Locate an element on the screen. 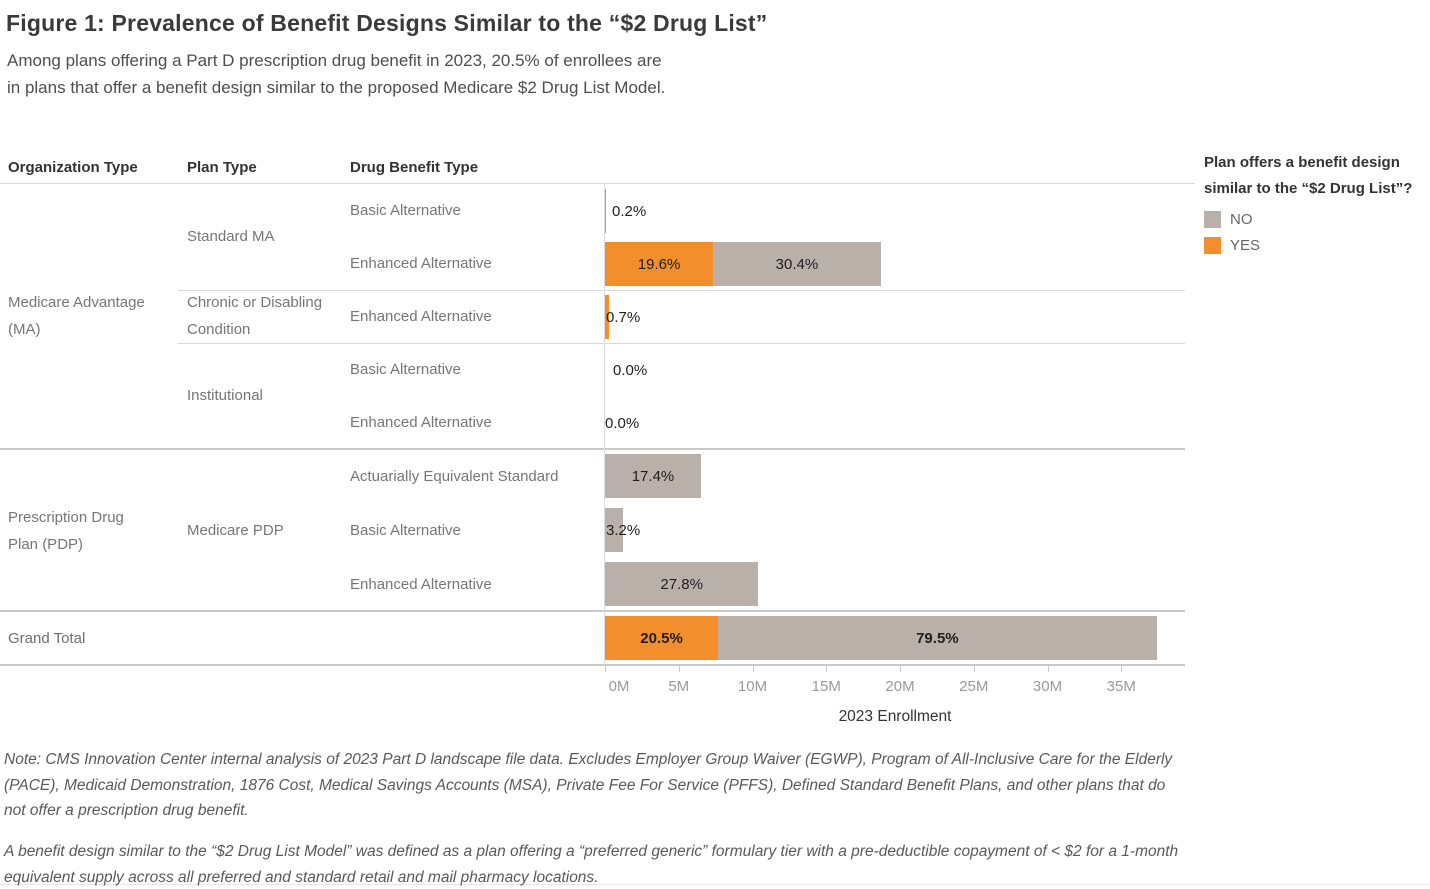 This screenshot has width=1430, height=889. x-axis-title: 2023 Enrollment is located at coordinates (895, 716).